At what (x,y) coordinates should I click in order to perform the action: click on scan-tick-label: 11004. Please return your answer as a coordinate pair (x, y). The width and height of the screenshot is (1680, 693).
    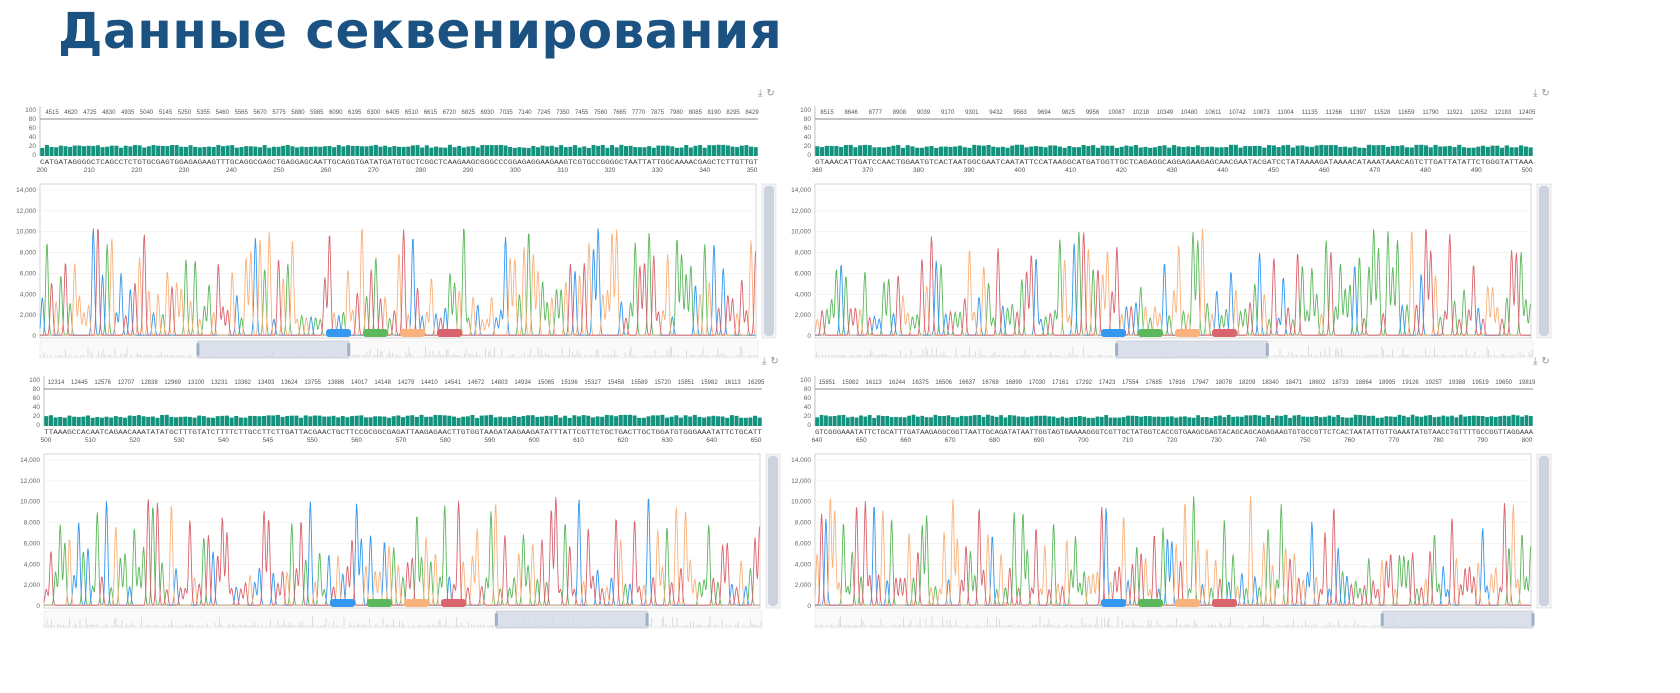
    Looking at the image, I should click on (1285, 113).